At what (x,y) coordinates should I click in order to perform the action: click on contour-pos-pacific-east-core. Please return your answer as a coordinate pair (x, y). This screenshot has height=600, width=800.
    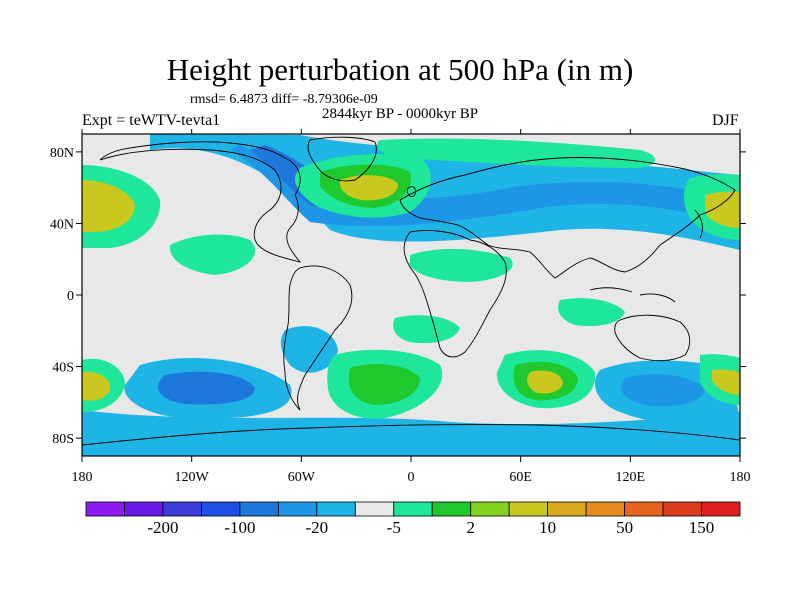
    Looking at the image, I should click on (722, 209).